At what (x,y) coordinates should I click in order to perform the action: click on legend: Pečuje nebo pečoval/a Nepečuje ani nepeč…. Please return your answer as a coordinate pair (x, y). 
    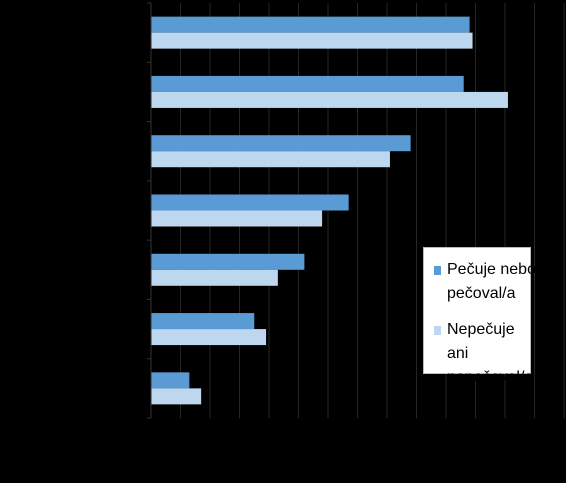
    Looking at the image, I should click on (479, 316).